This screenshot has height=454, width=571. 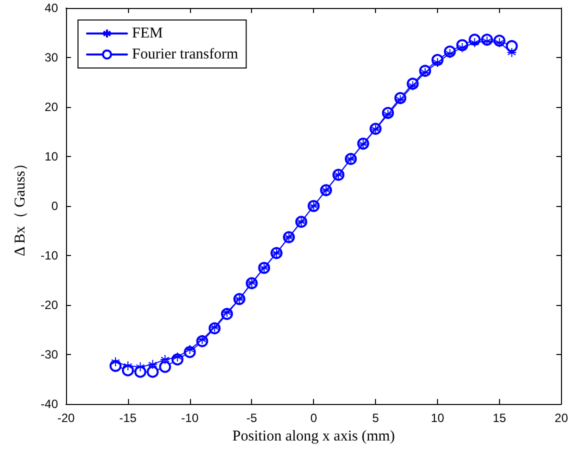 I want to click on y-tick-label: -20, so click(x=49, y=305).